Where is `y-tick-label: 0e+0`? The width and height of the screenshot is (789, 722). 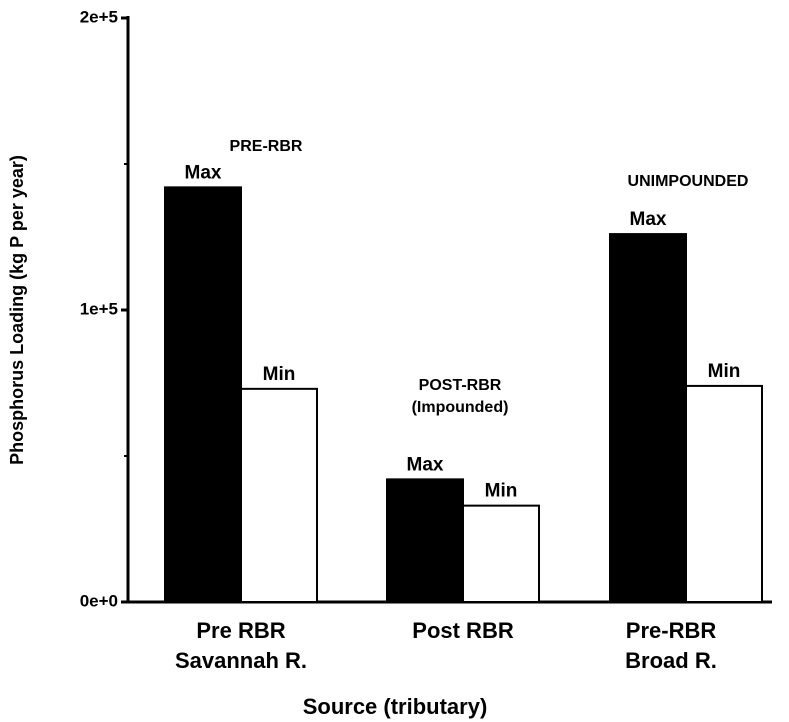
y-tick-label: 0e+0 is located at coordinates (99, 600).